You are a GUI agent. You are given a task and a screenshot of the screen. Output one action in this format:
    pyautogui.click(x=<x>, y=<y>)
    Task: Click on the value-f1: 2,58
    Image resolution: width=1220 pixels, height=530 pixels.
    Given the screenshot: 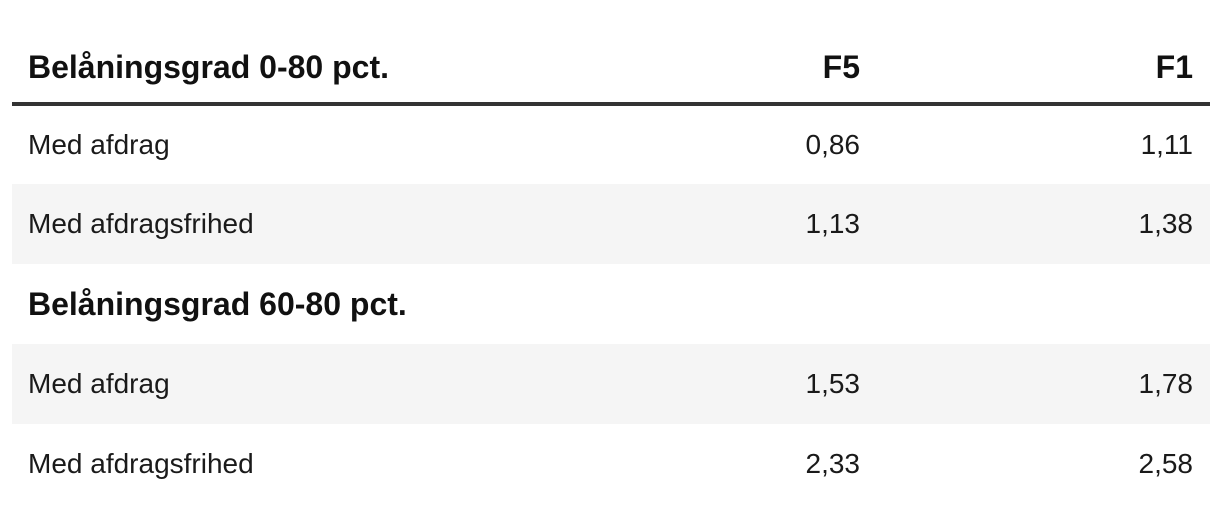 What is the action you would take?
    pyautogui.click(x=1166, y=463)
    